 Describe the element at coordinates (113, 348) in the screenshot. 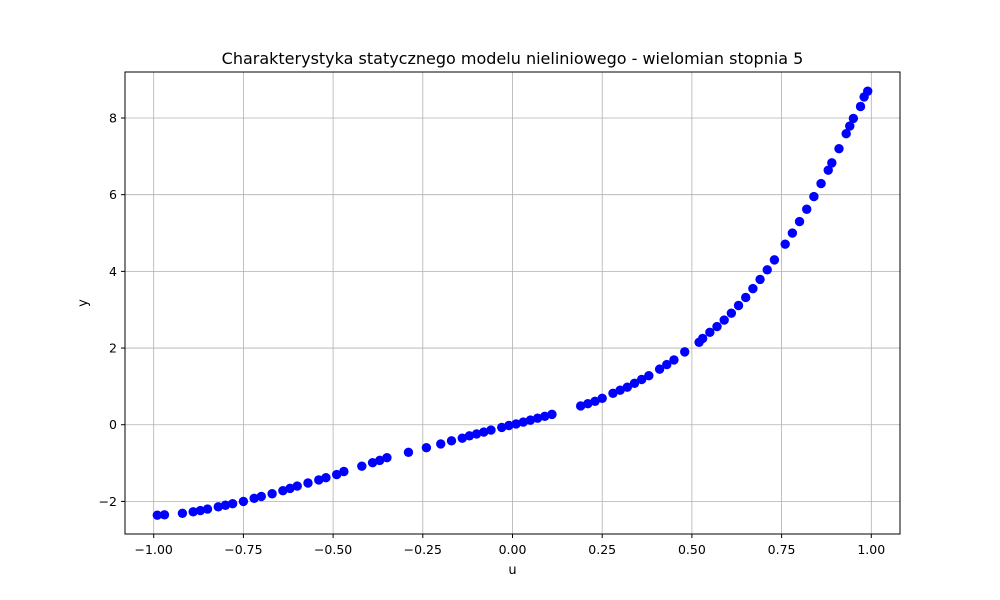

I see `y-tick-label: 2` at that location.